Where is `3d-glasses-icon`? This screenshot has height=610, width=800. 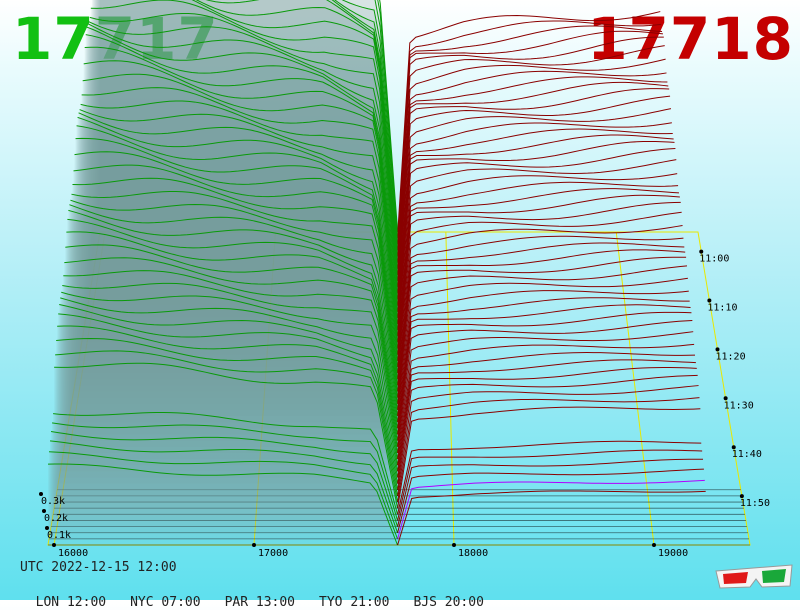
3d-glasses-icon is located at coordinates (754, 577).